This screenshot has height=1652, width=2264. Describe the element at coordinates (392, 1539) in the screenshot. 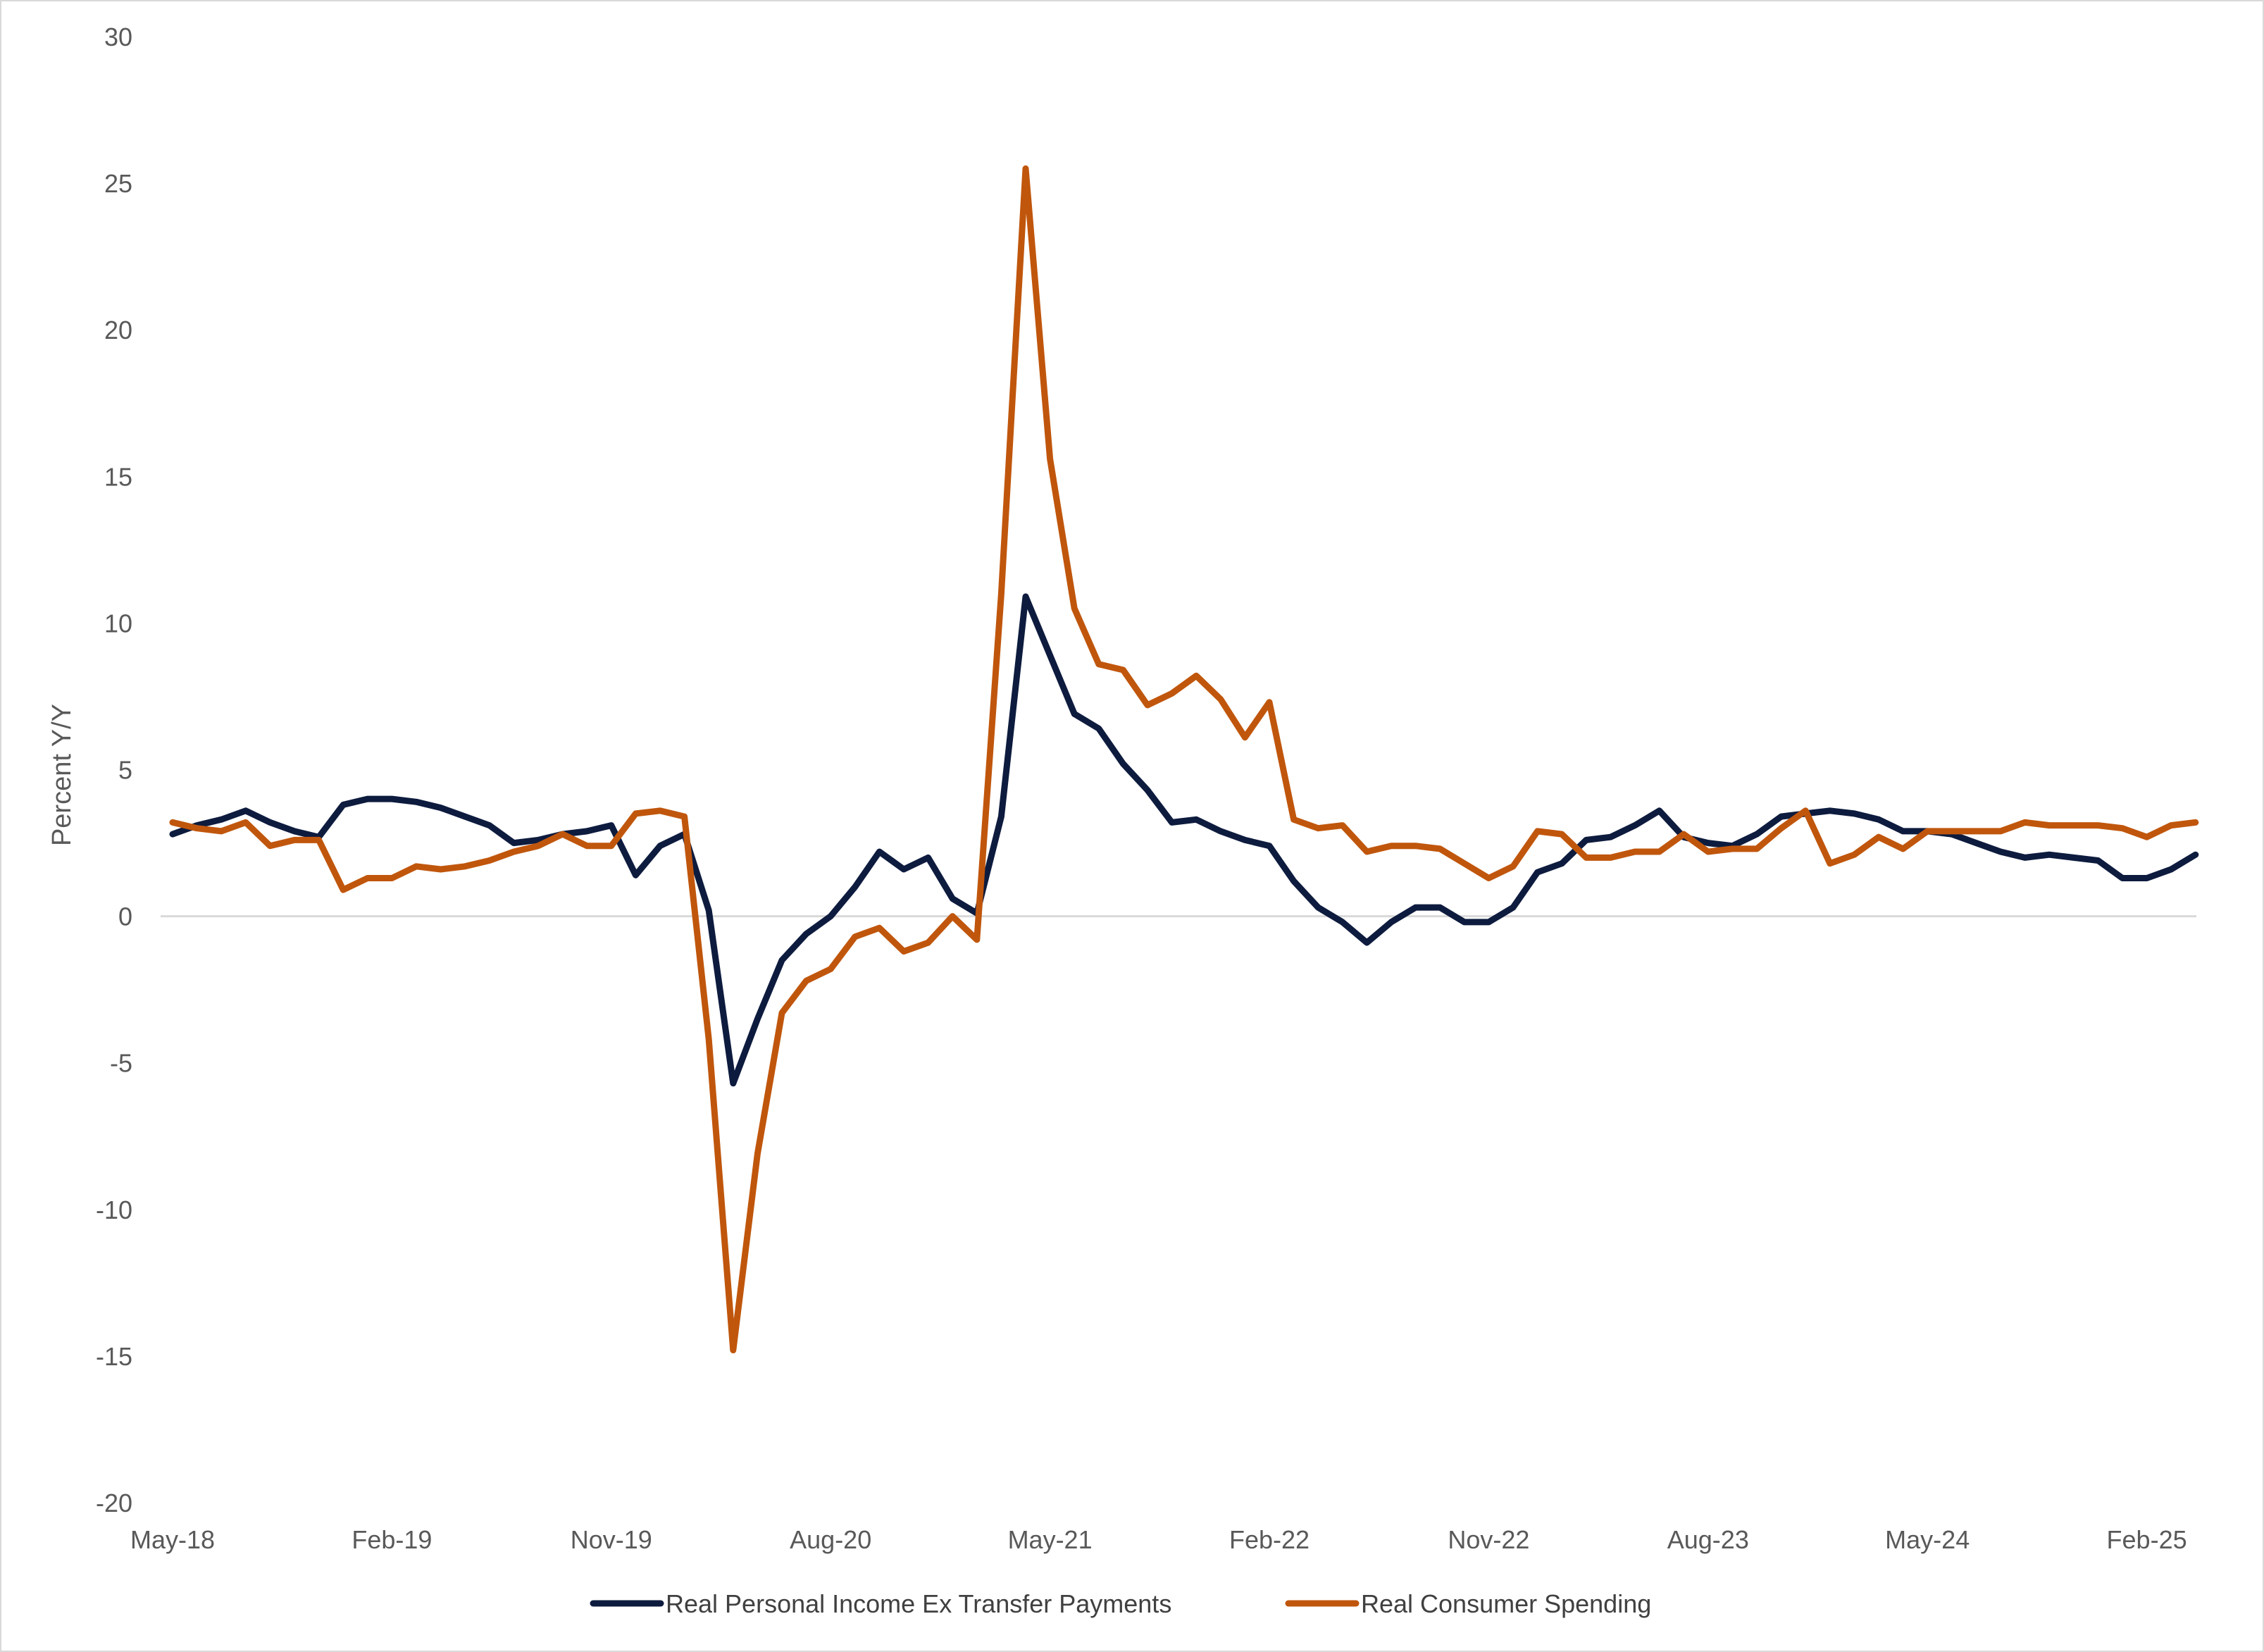

I see `x-tick-label: Feb-19` at that location.